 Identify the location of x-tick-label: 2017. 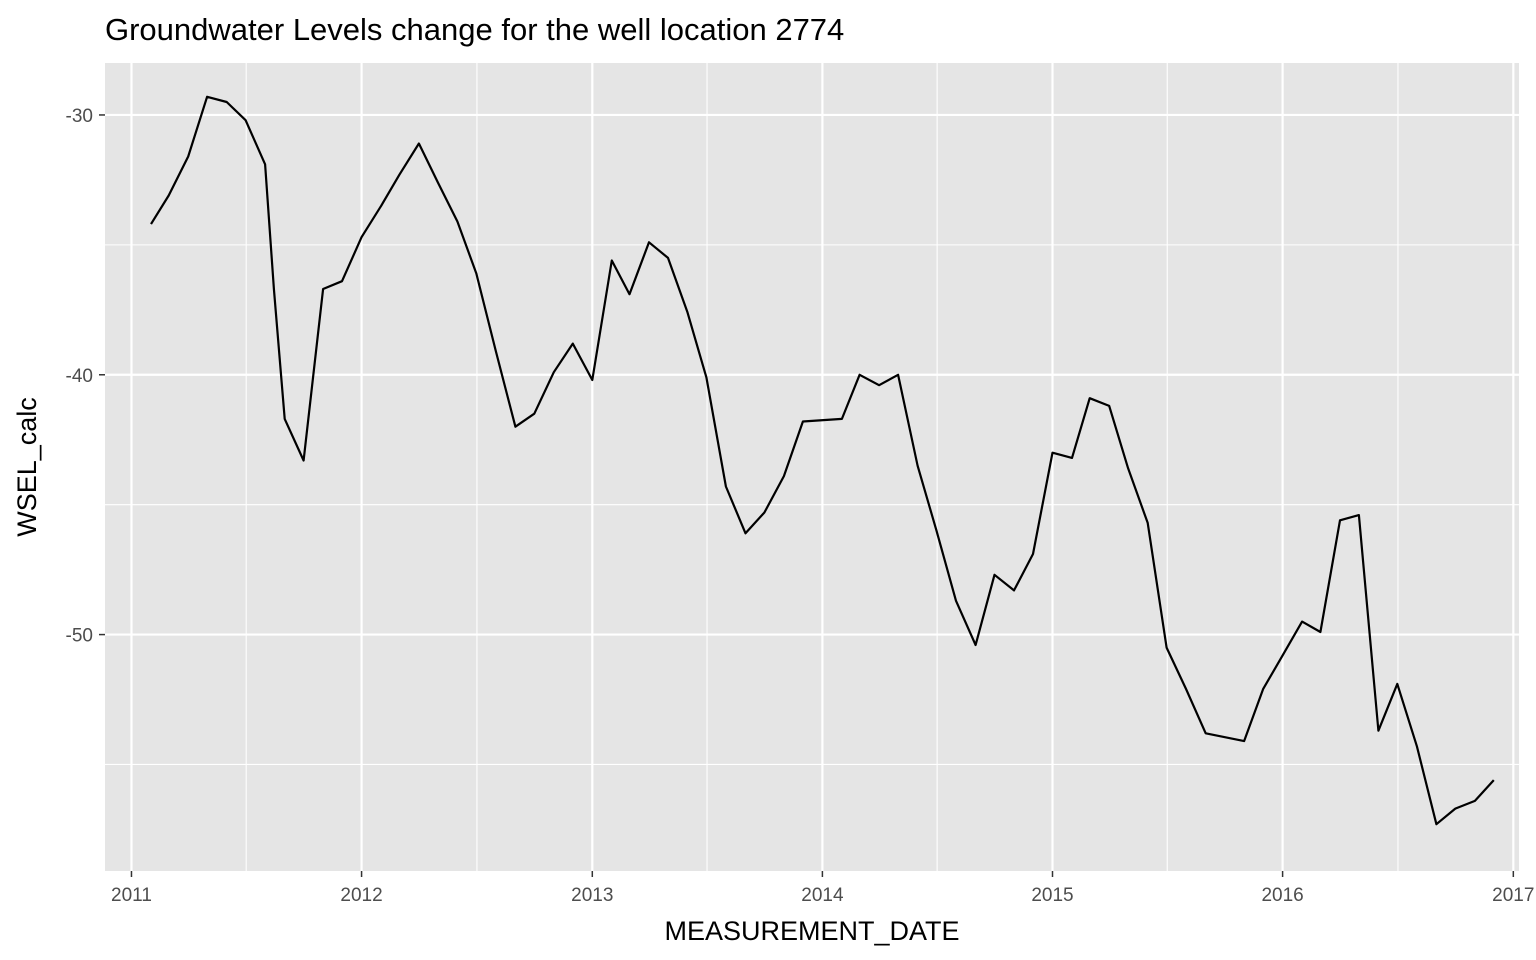
(1513, 895).